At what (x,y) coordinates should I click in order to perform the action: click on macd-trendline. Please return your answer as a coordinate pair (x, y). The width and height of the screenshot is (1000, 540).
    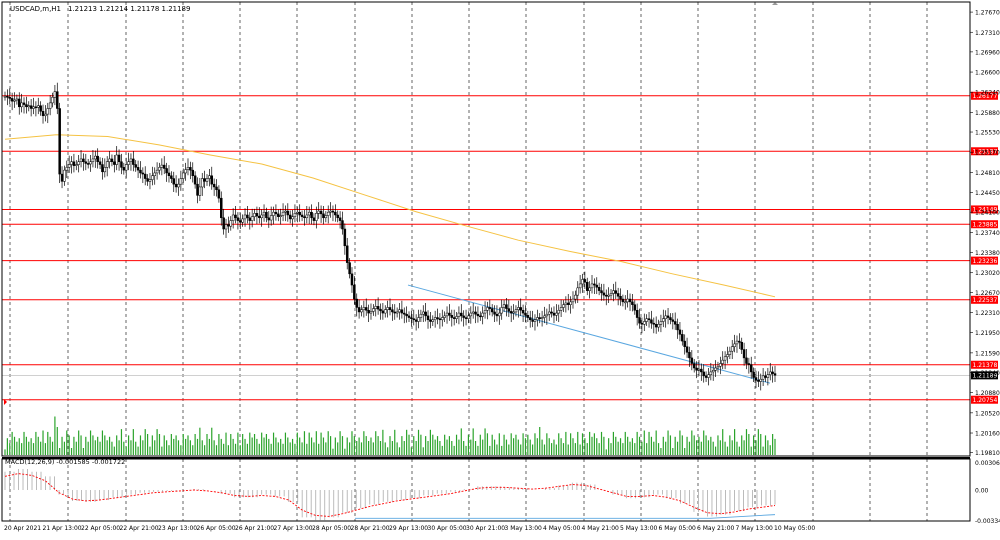
    Looking at the image, I should click on (565, 516).